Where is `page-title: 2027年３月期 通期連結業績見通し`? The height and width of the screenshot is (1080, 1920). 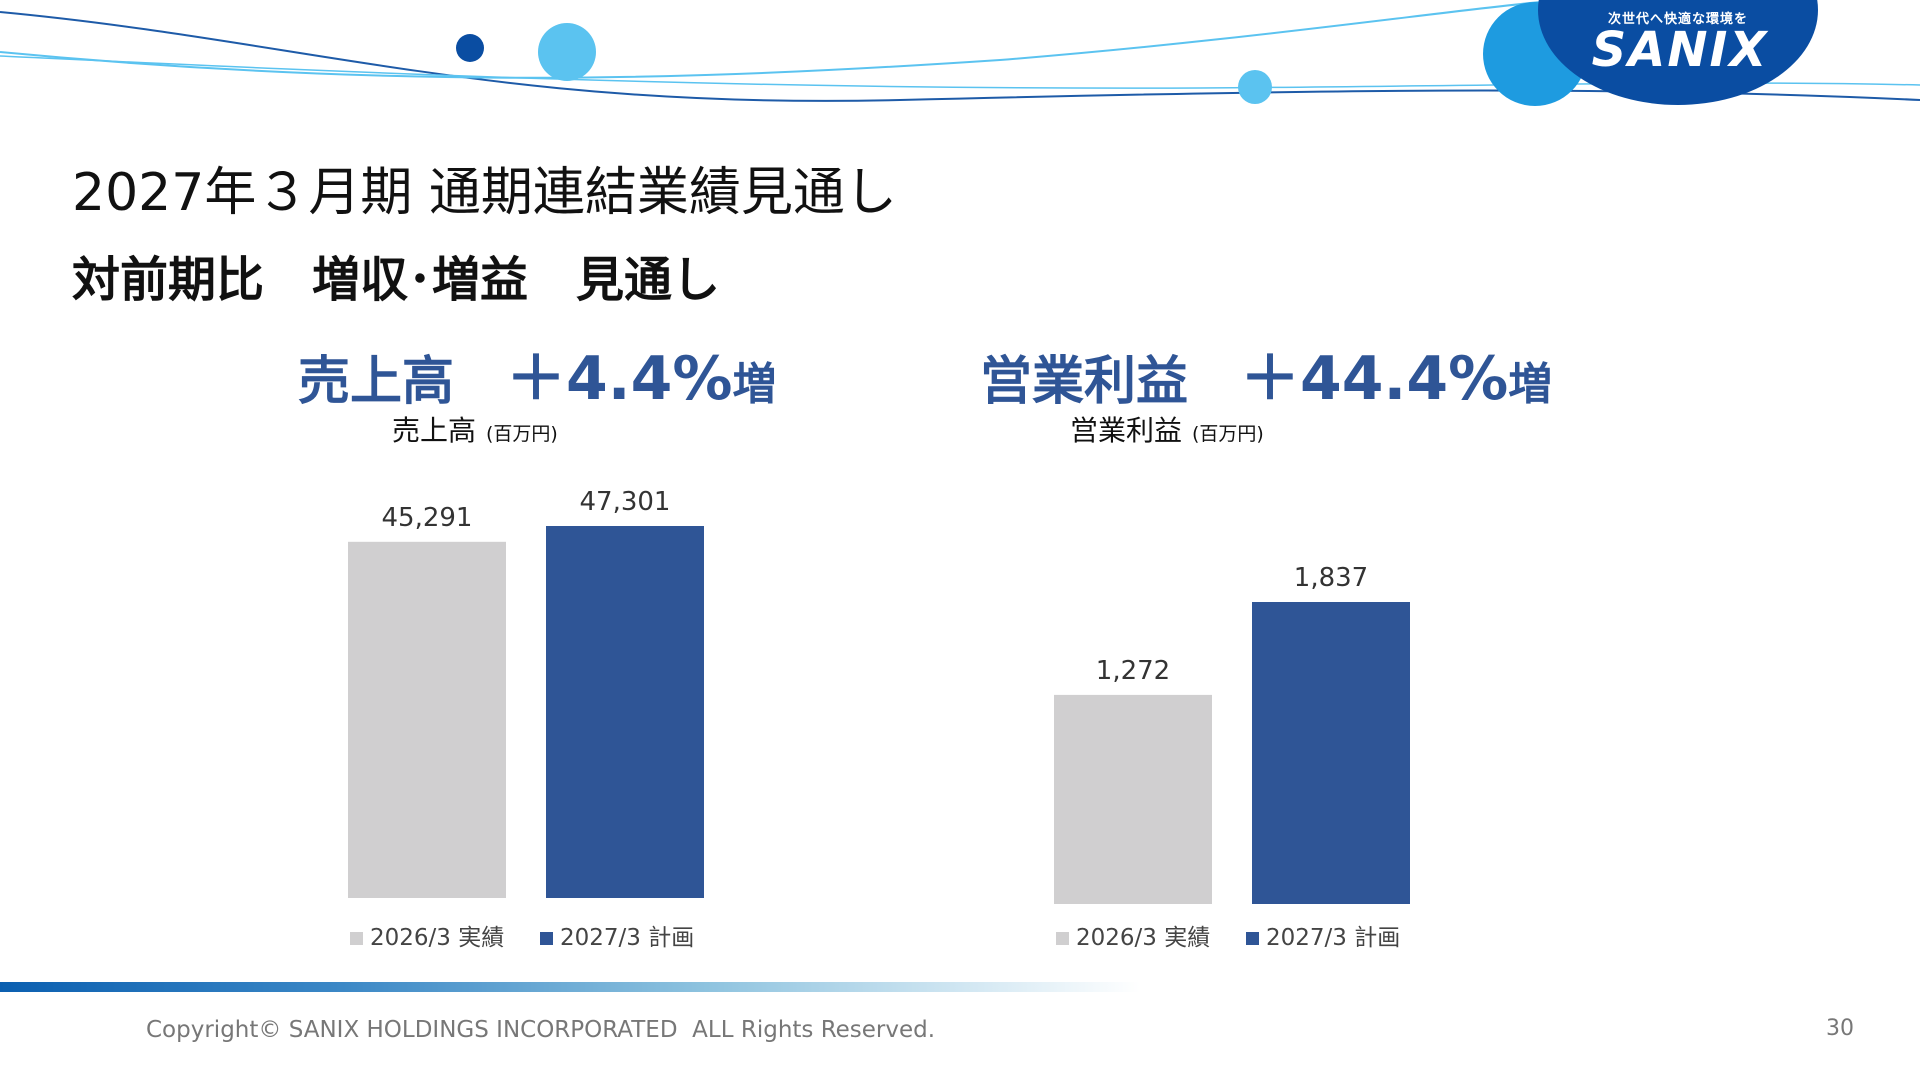 page-title: 2027年３月期 通期連結業績見通し is located at coordinates (484, 193).